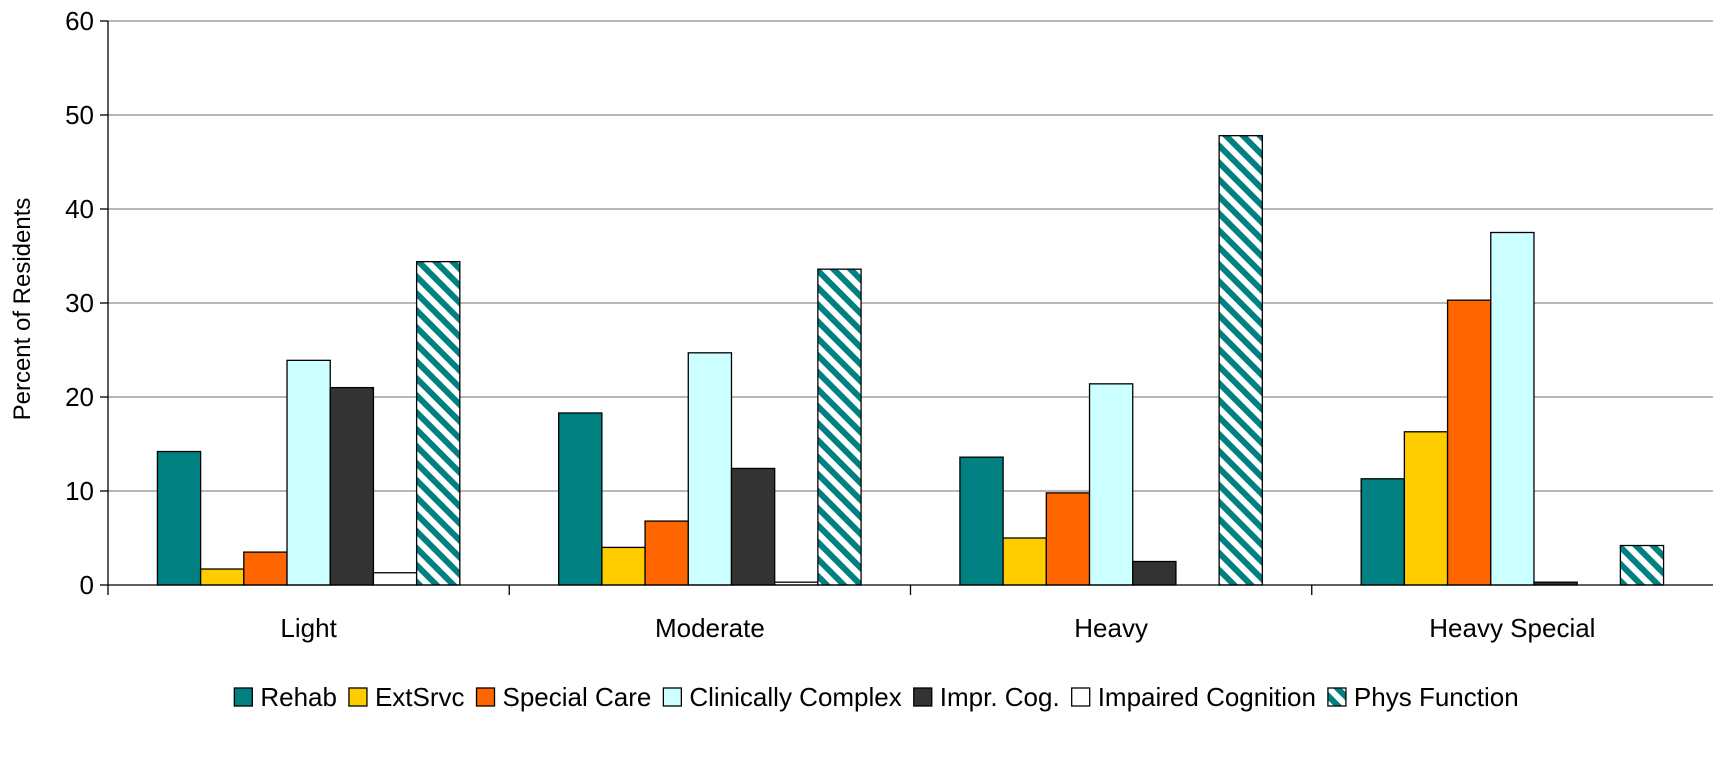  I want to click on legend-item: Clinically Complex, so click(782, 697).